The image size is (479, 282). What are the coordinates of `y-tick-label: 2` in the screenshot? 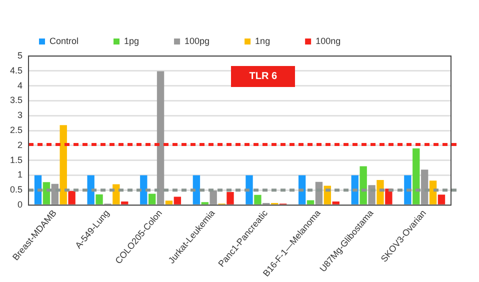 It's located at (20, 145).